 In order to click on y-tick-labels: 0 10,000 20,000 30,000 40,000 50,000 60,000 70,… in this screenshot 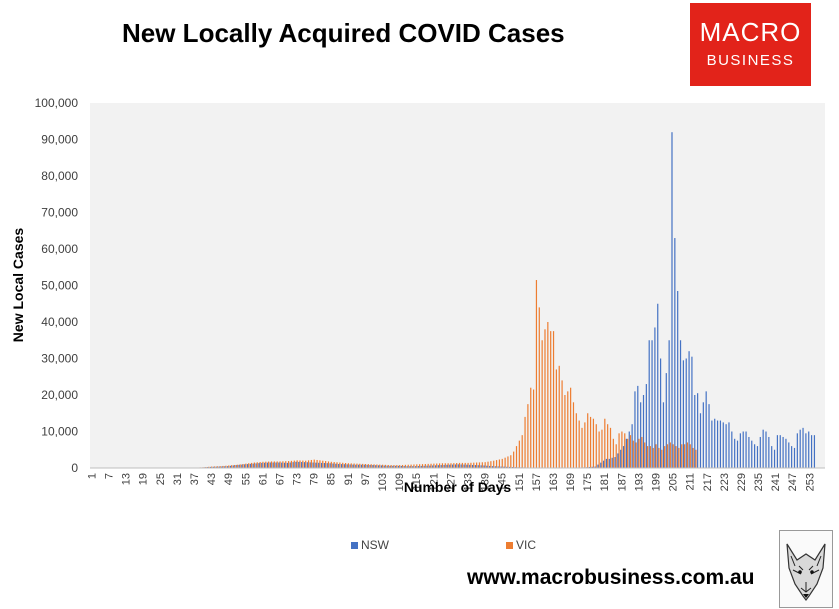, I will do `click(57, 285)`.